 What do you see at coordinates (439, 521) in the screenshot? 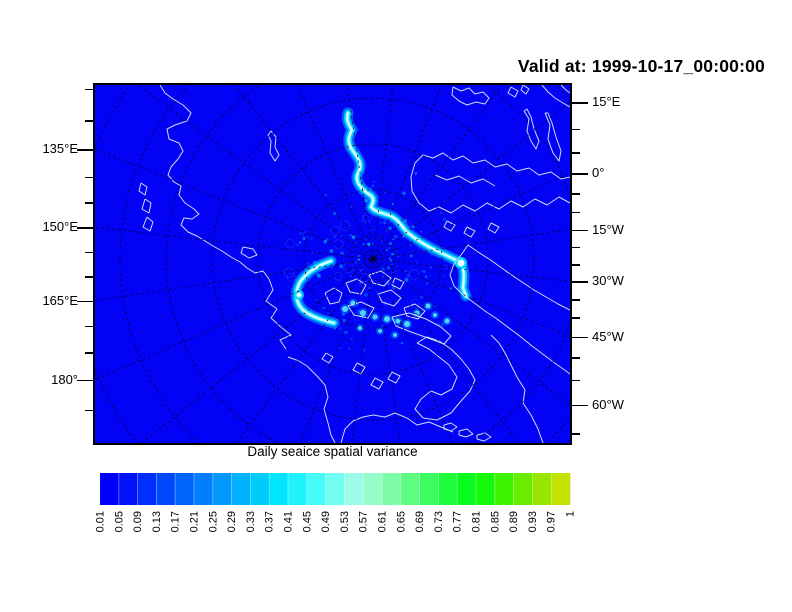
I see `colorbar-tick-label: 0.73` at bounding box center [439, 521].